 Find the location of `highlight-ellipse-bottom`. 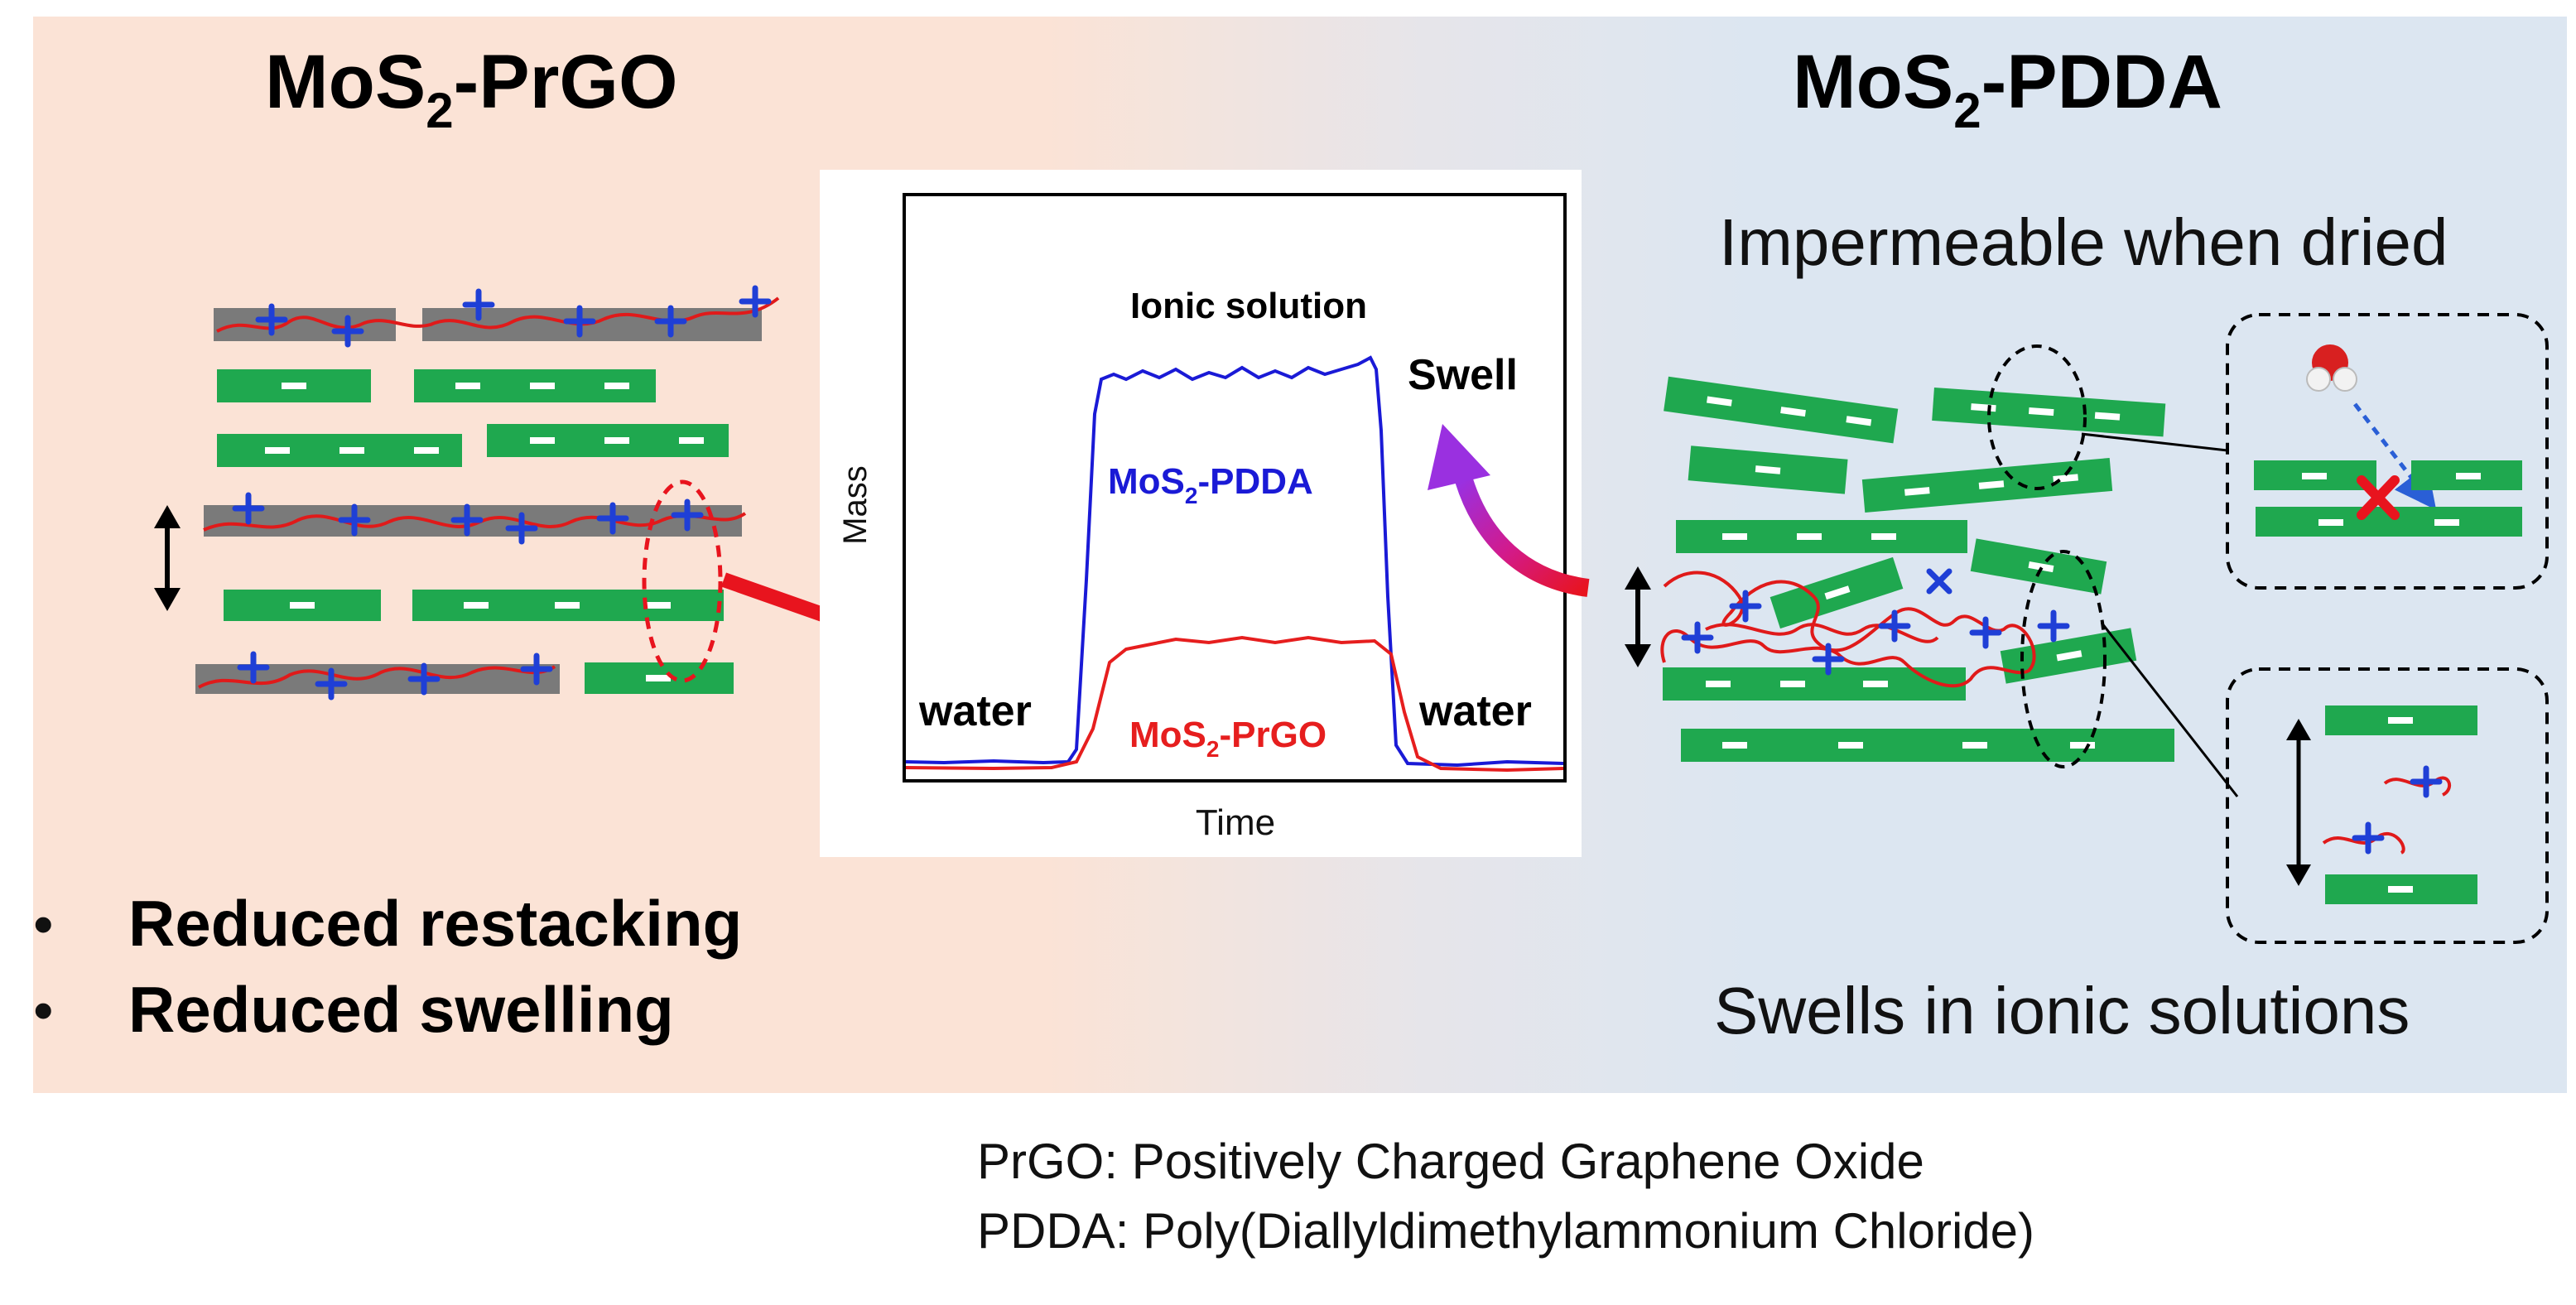

highlight-ellipse-bottom is located at coordinates (2063, 659).